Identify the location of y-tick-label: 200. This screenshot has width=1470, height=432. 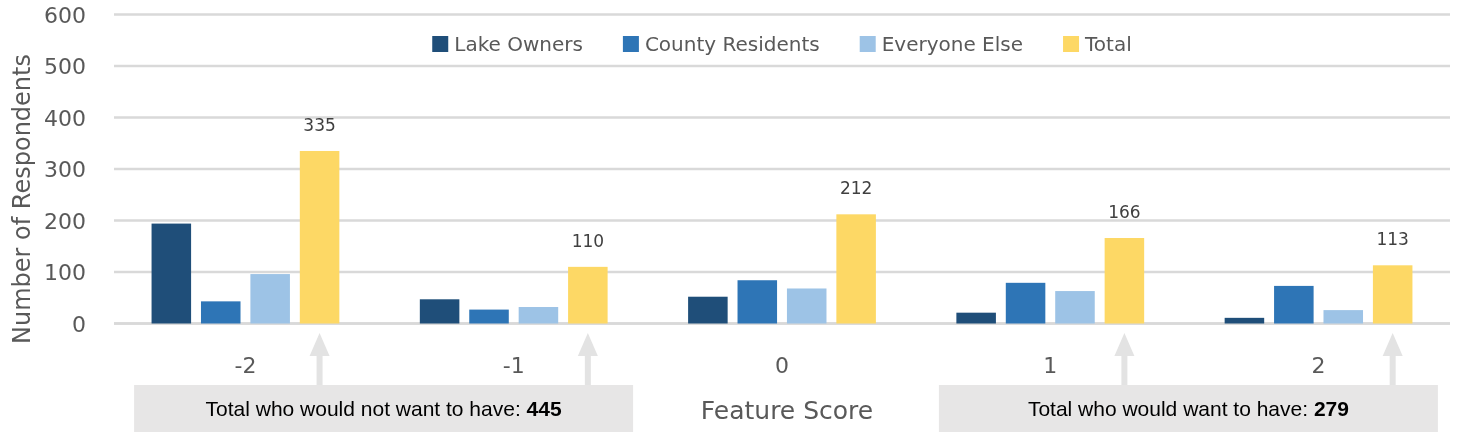
(65, 221).